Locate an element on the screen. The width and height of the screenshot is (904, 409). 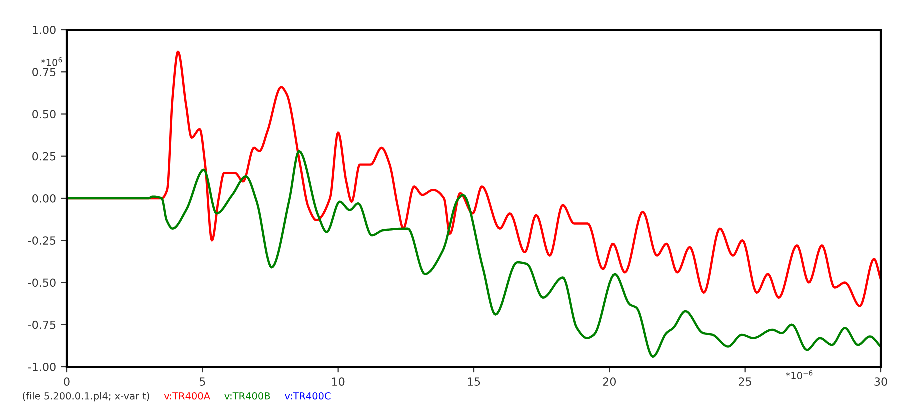
y-tick-label: 0.75 is located at coordinates (44, 72).